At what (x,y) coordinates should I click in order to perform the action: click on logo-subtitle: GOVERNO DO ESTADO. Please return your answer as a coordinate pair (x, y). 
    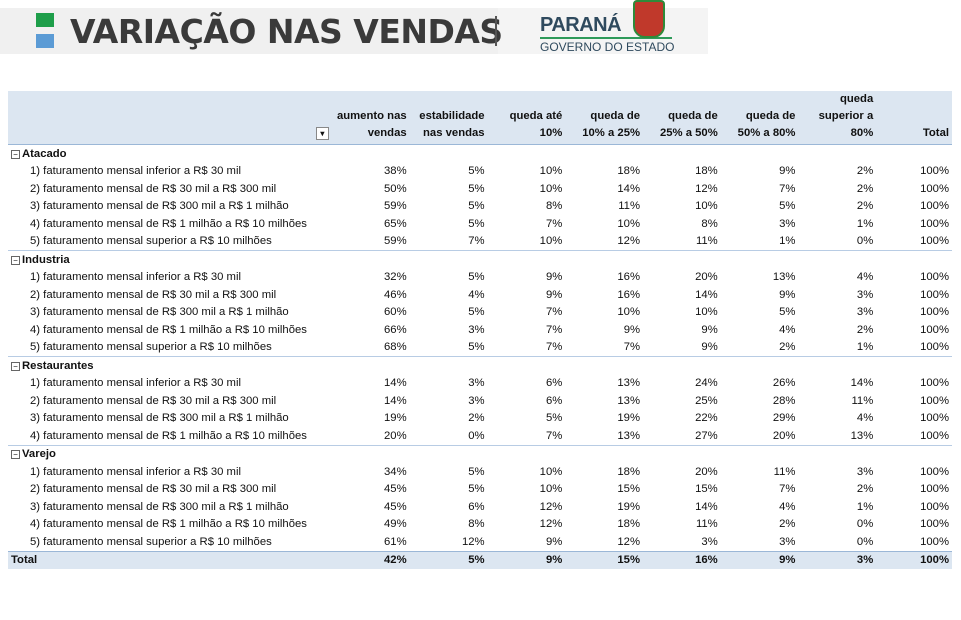
    Looking at the image, I should click on (607, 47).